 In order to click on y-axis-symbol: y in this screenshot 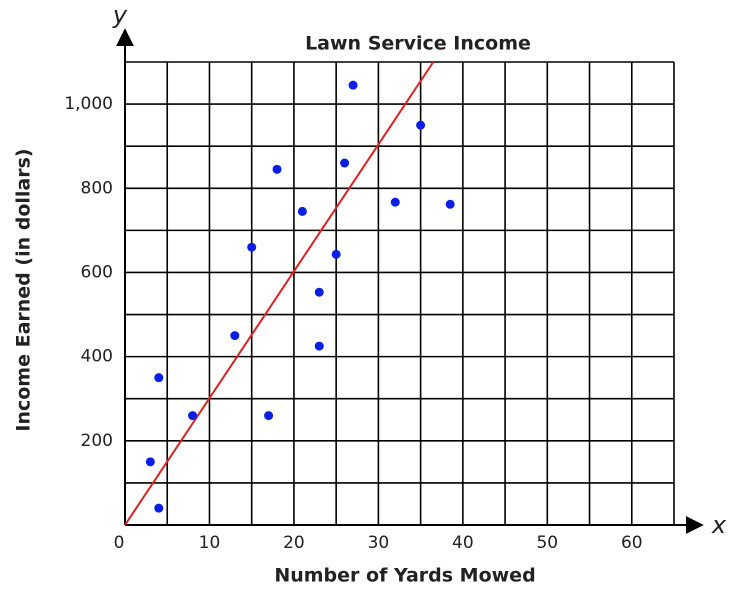, I will do `click(120, 15)`.